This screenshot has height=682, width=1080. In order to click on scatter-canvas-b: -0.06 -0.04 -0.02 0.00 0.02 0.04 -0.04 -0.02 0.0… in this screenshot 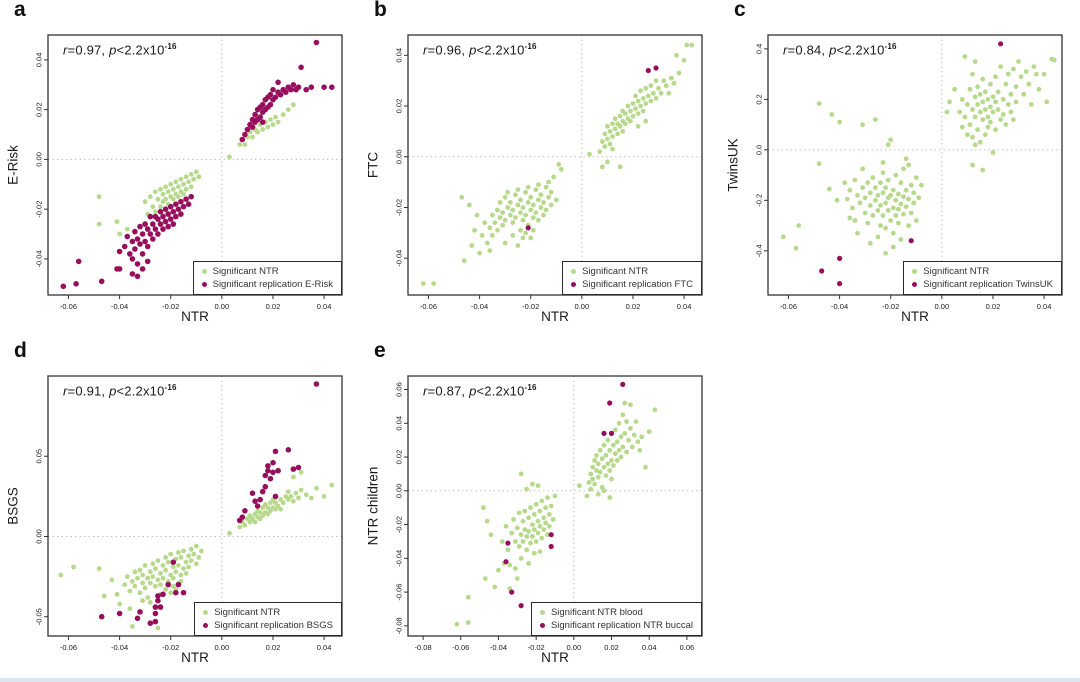, I will do `click(549, 172)`.